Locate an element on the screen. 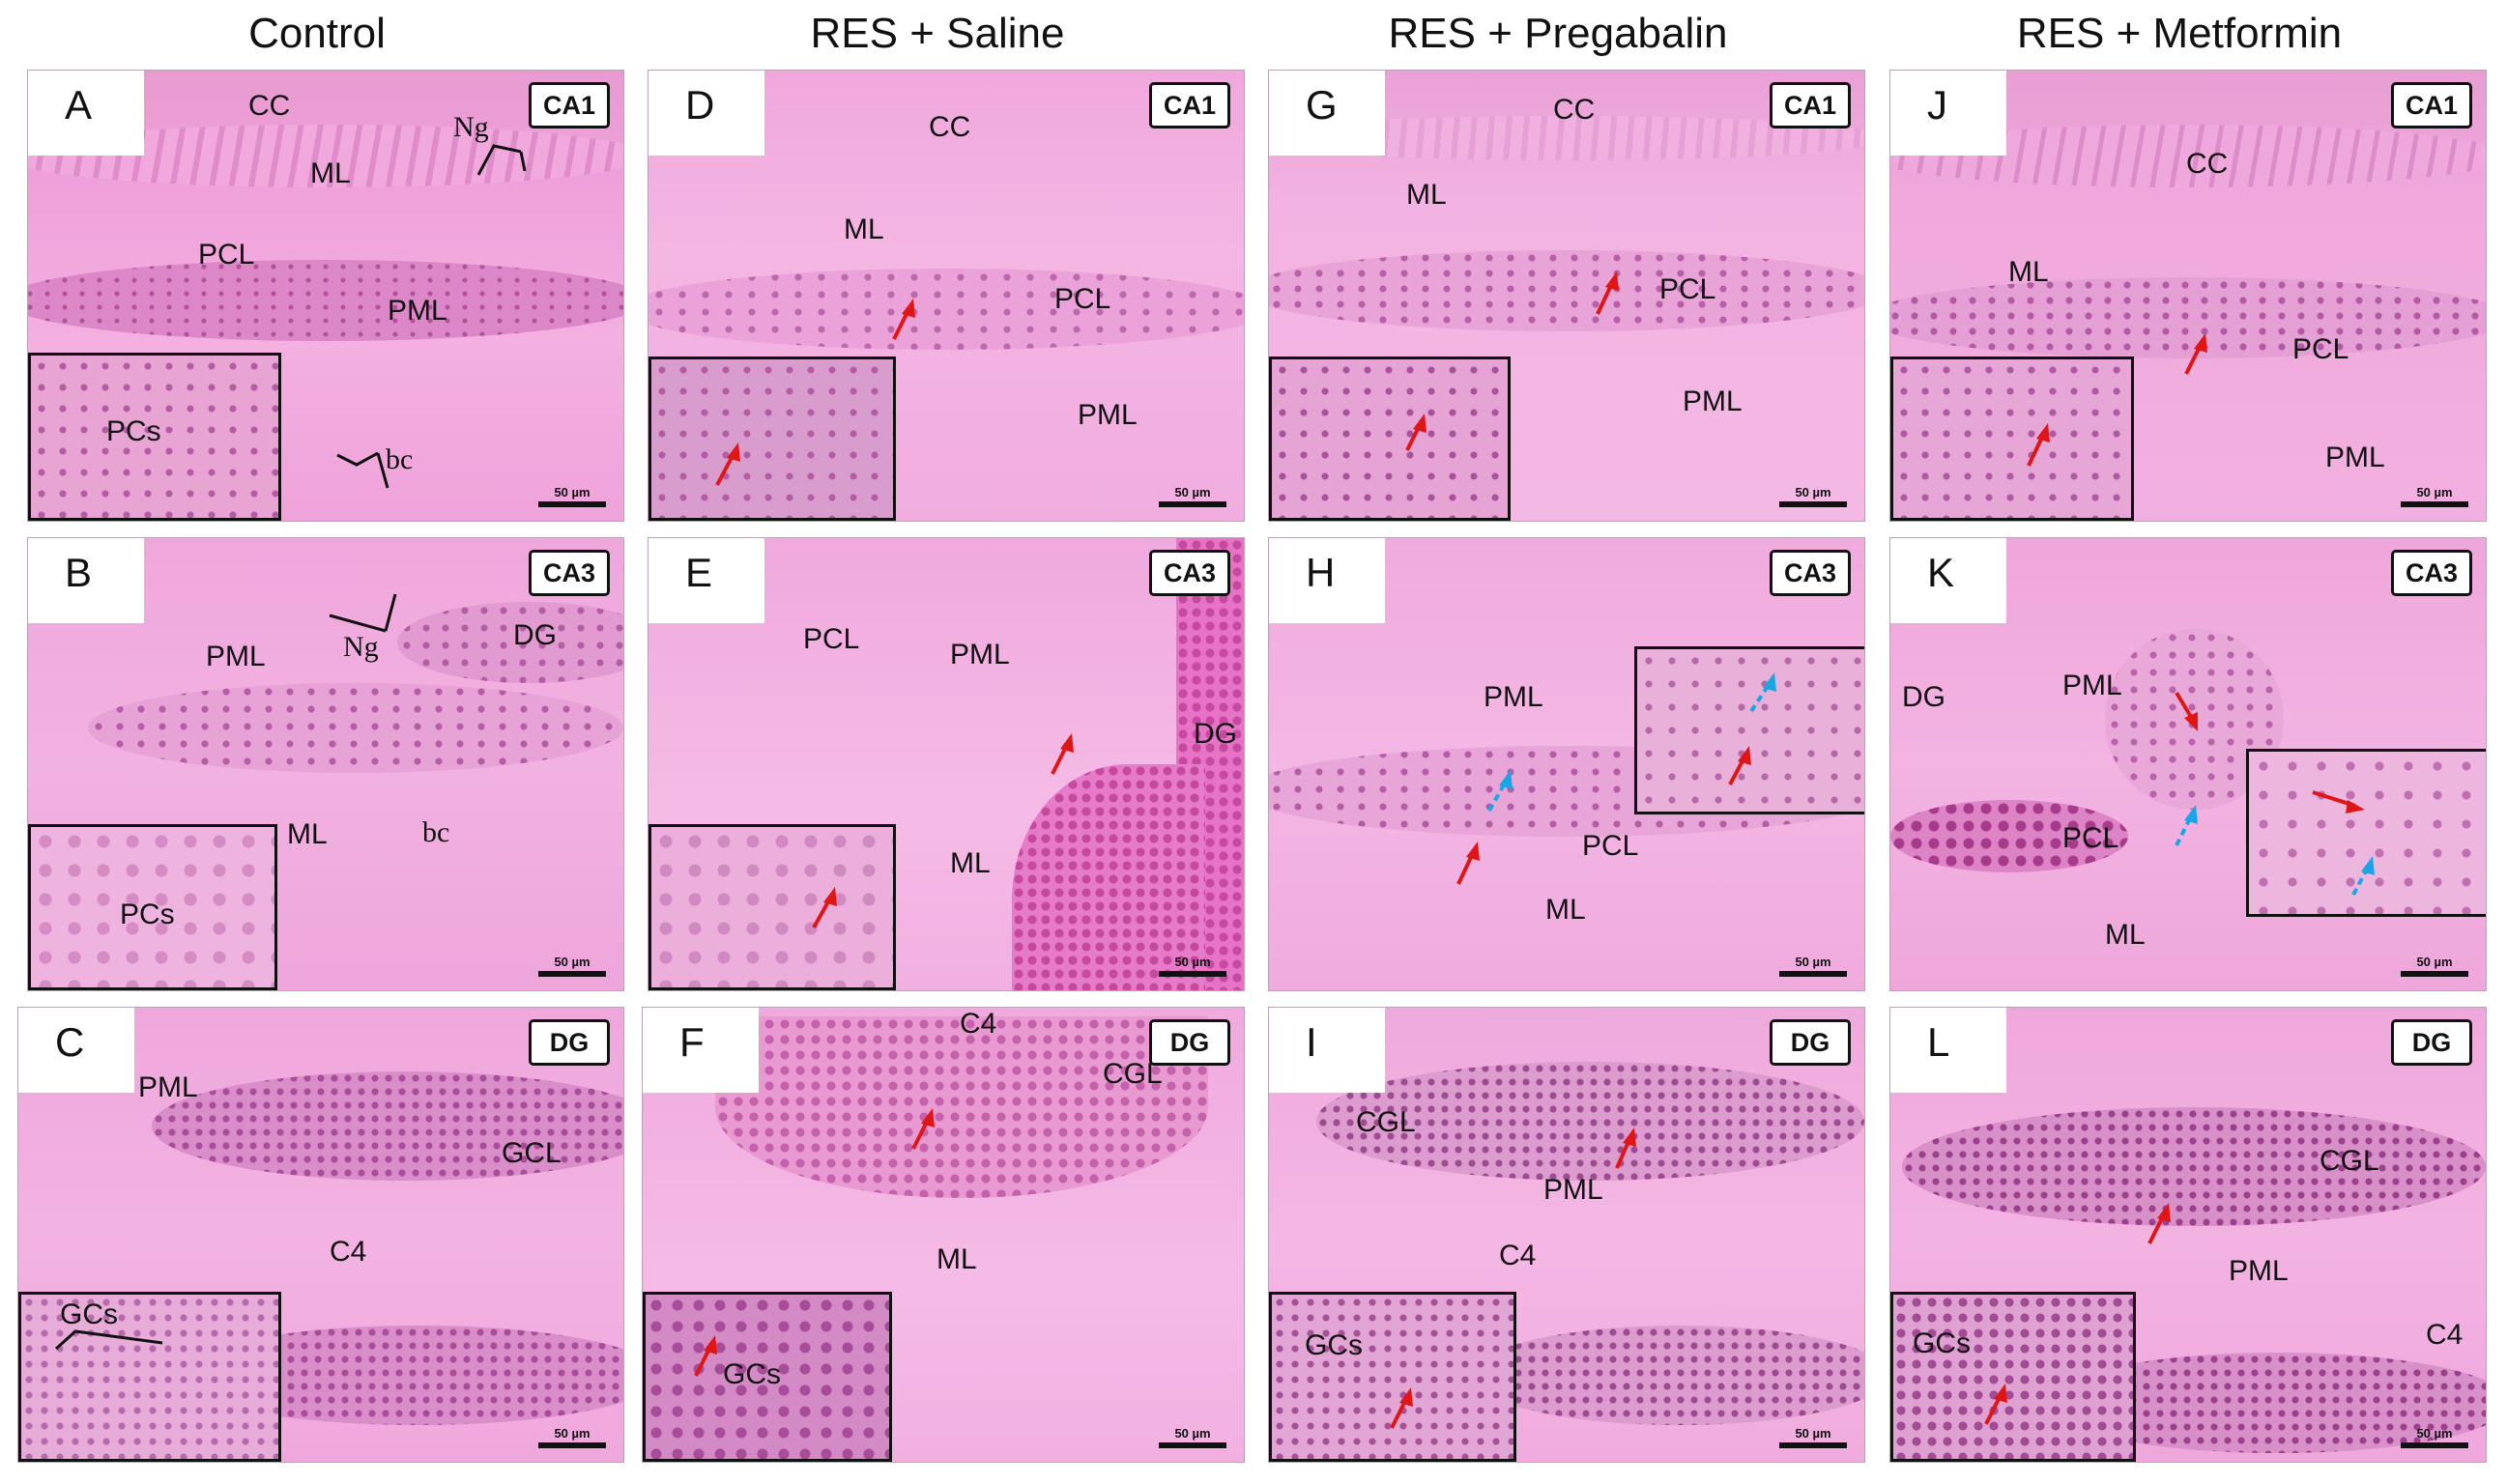 The image size is (2507, 1484). panel-i: I DG CGL PML C4 GCs 50 µm is located at coordinates (1566, 1235).